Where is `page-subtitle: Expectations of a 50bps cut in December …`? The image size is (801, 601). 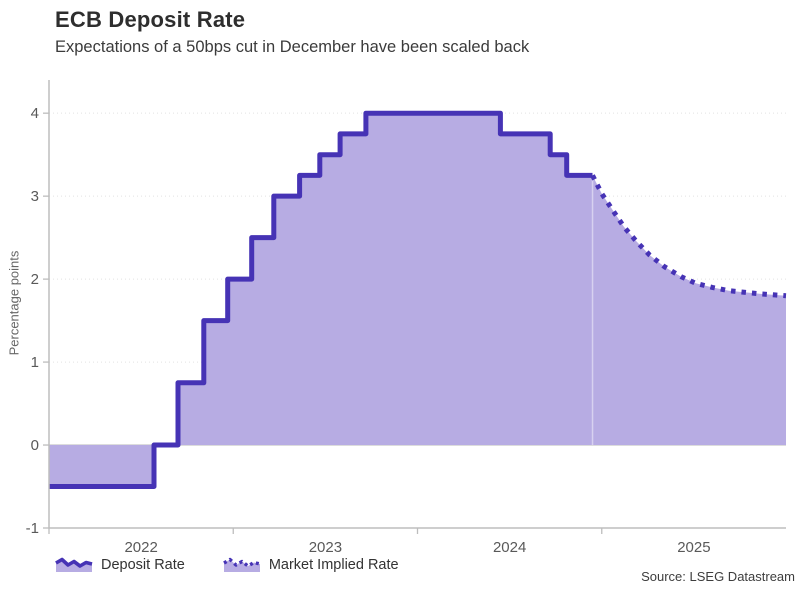
page-subtitle: Expectations of a 50bps cut in December … is located at coordinates (292, 47).